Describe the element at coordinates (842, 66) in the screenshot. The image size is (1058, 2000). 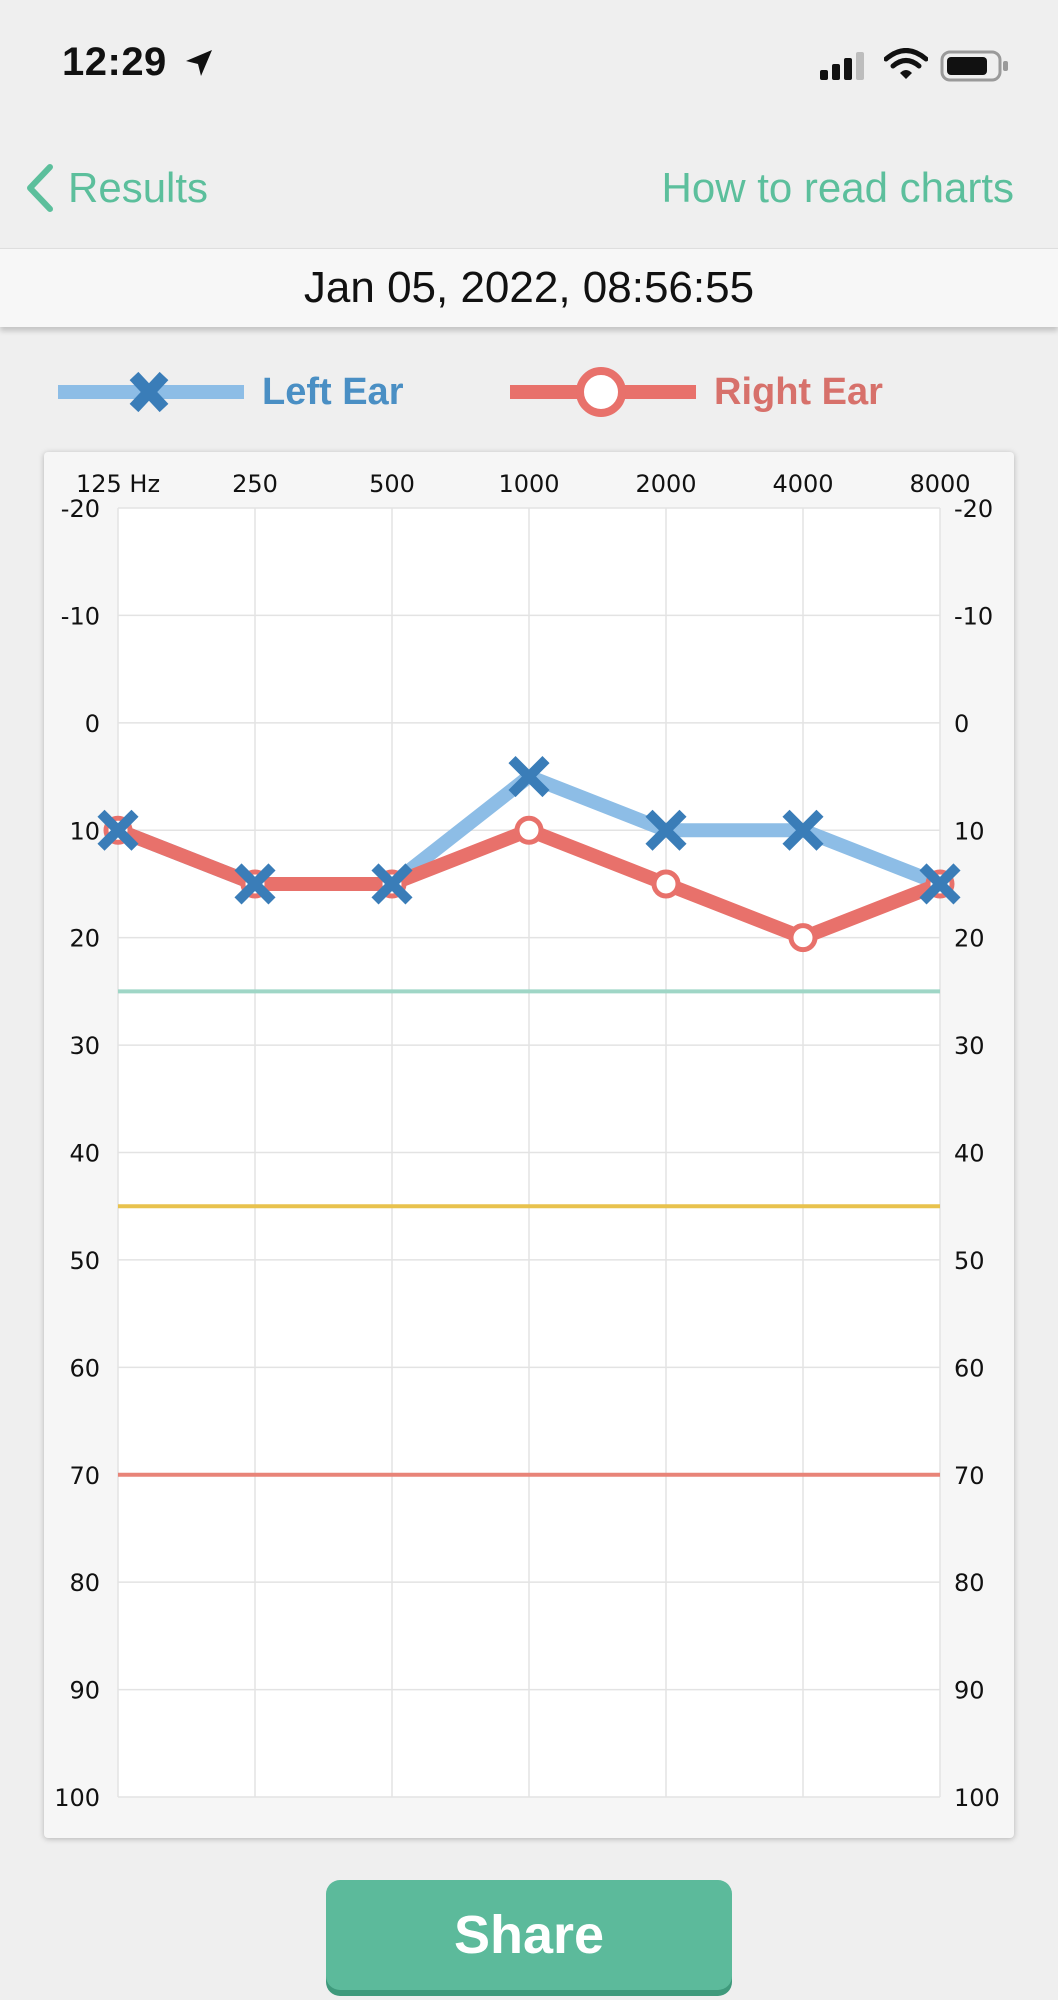
I see `cellular-signal-icon` at that location.